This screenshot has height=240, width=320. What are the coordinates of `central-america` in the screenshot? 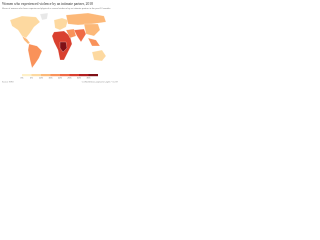 It's located at (26, 40).